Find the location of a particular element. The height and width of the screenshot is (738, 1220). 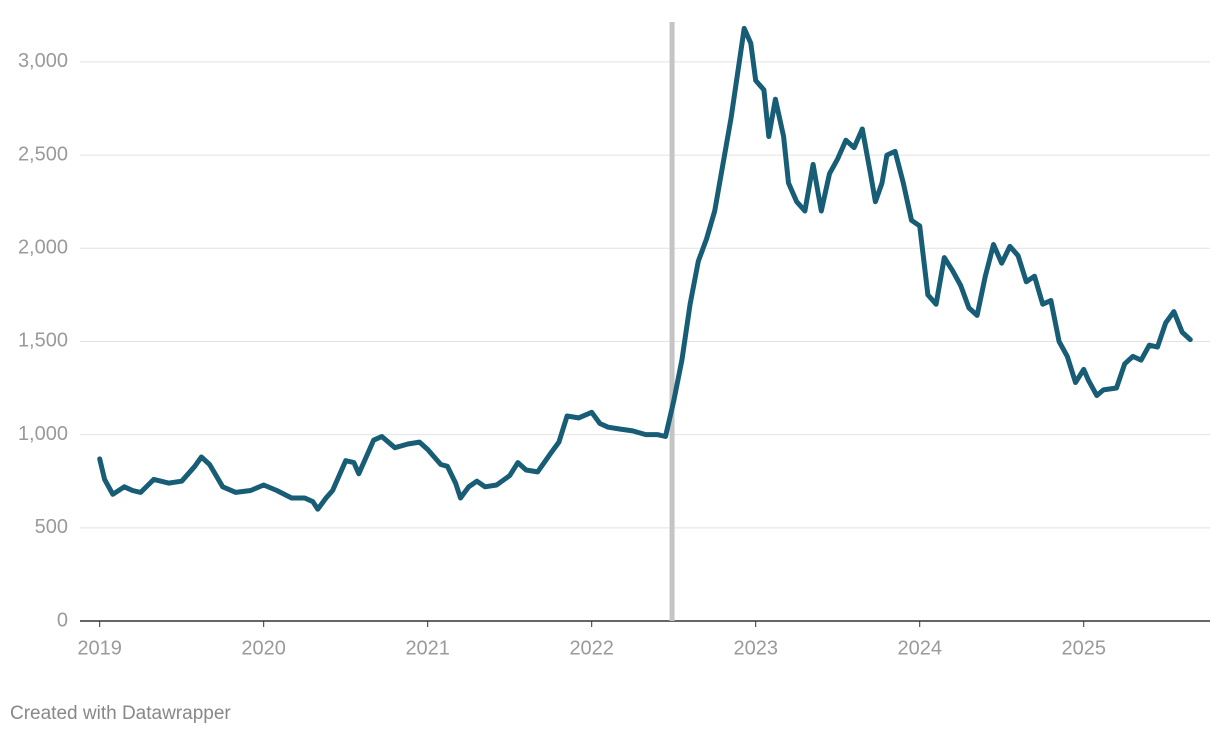

y-tick-label: 2,000 is located at coordinates (43, 248).